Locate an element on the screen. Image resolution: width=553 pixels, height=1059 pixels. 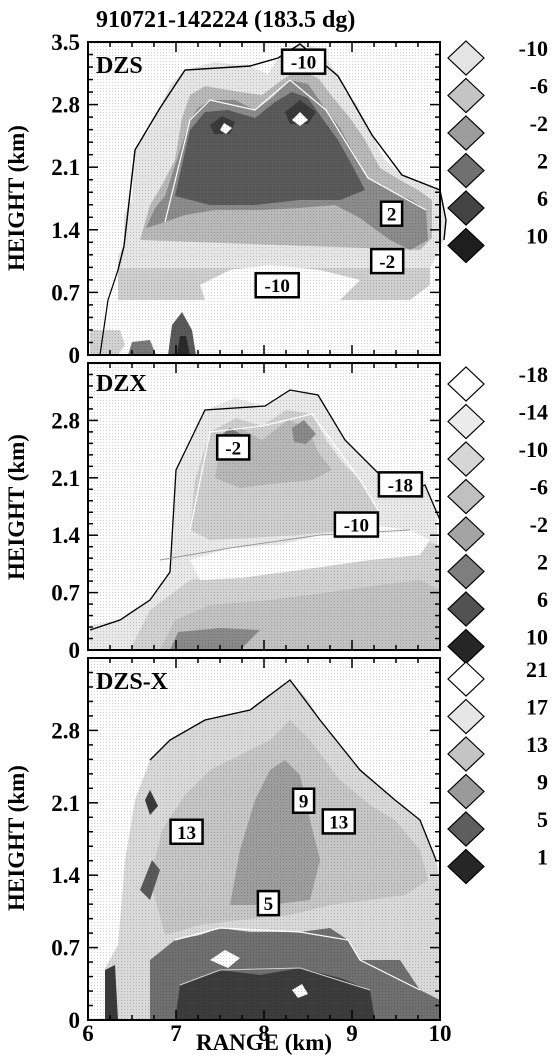
y-tick-label: 3.5 is located at coordinates (65, 42).